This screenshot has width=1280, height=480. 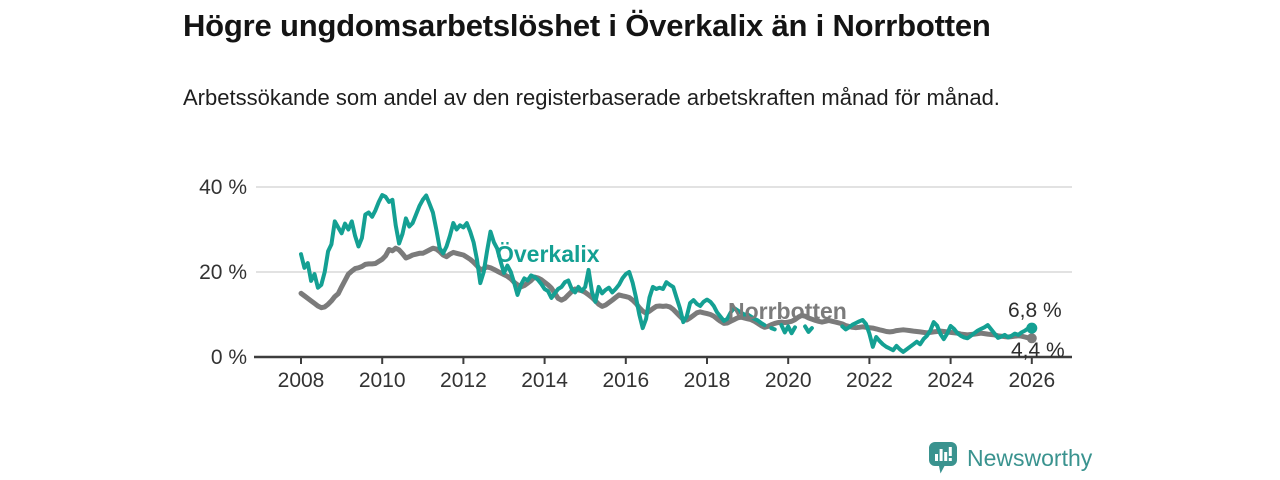 I want to click on speech-bubble-shape, so click(x=943, y=458).